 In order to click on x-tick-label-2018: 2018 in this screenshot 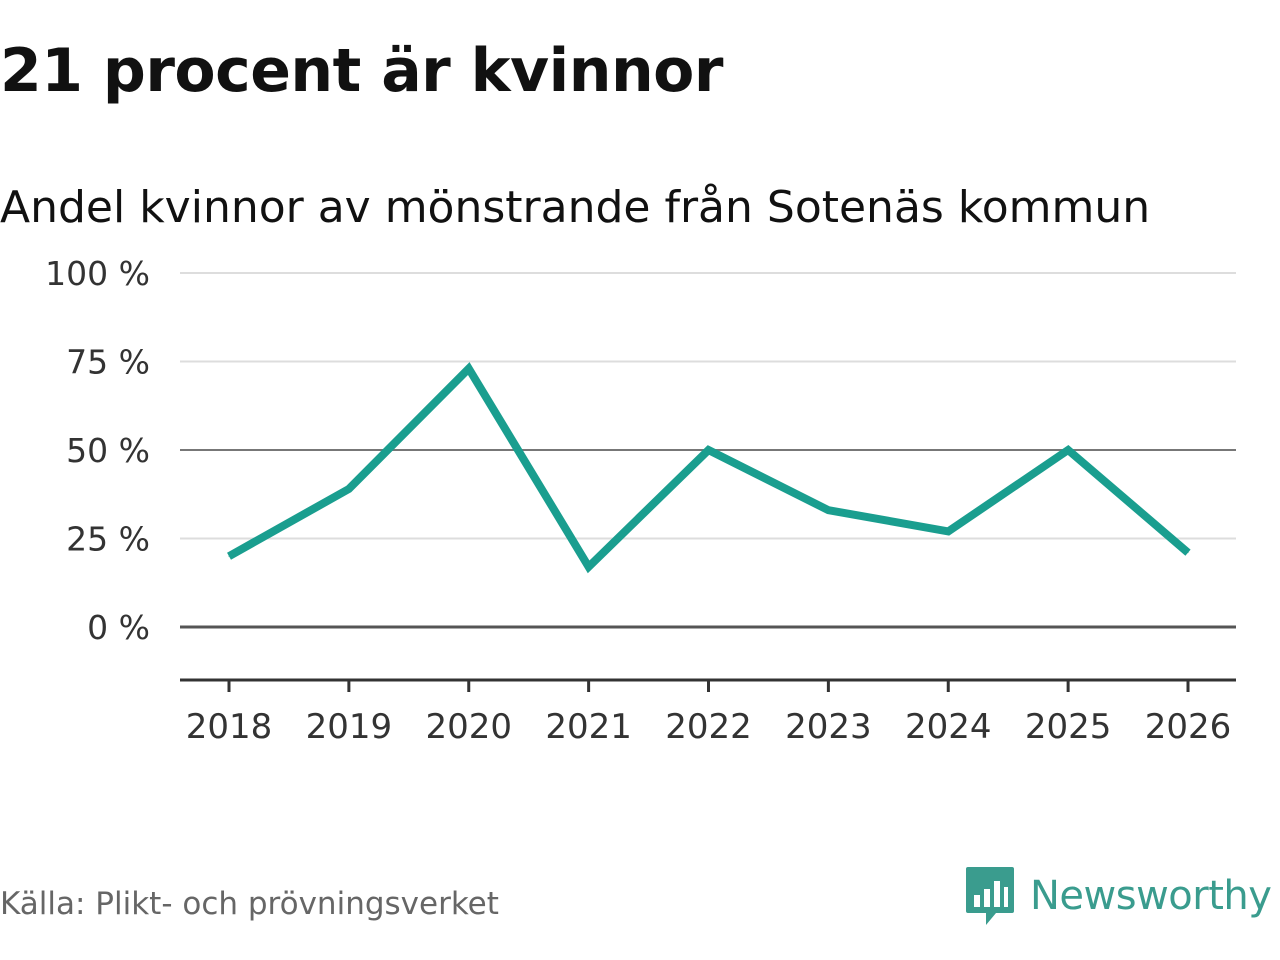, I will do `click(229, 727)`.